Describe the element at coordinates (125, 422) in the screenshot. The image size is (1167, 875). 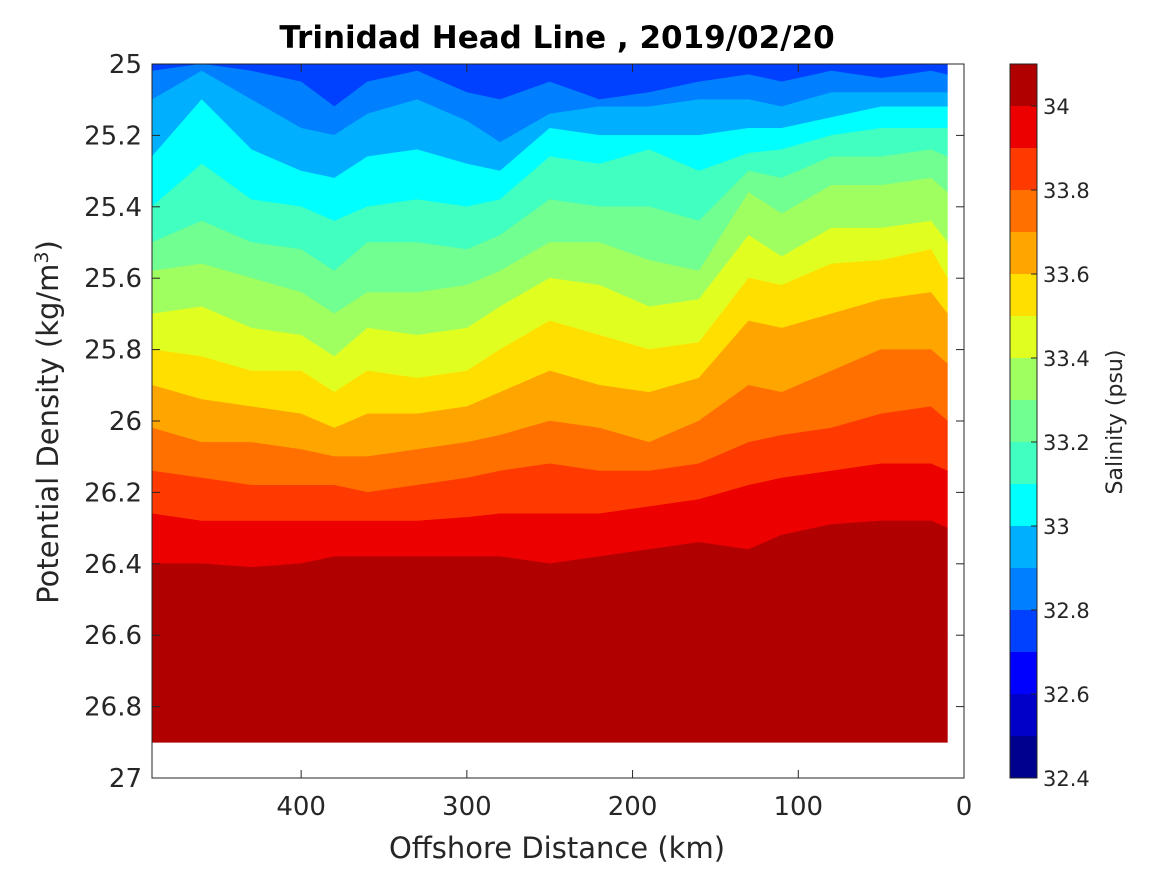
I see `y-tick-label: 26` at that location.